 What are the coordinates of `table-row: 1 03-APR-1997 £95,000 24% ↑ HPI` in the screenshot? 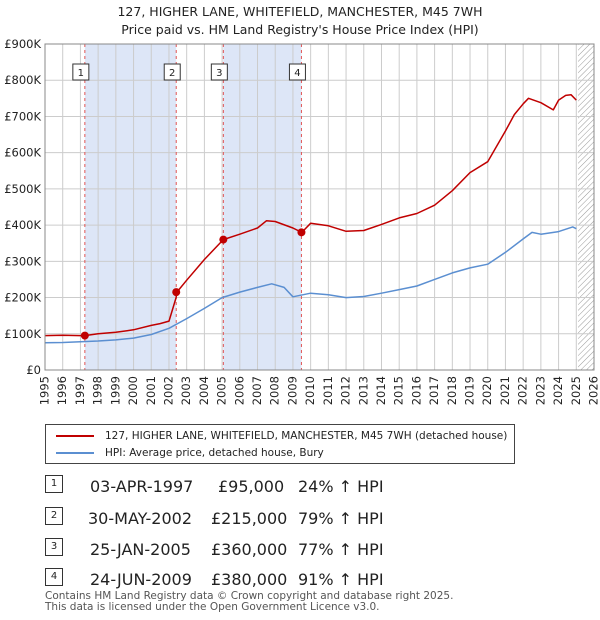 It's located at (245, 485).